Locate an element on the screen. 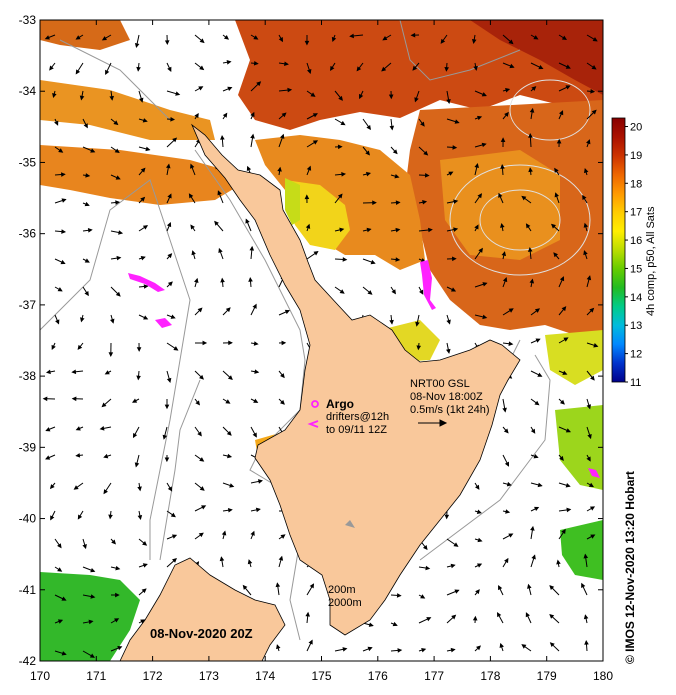 This screenshot has height=695, width=676. lat-tick-label: -36 is located at coordinates (28, 234).